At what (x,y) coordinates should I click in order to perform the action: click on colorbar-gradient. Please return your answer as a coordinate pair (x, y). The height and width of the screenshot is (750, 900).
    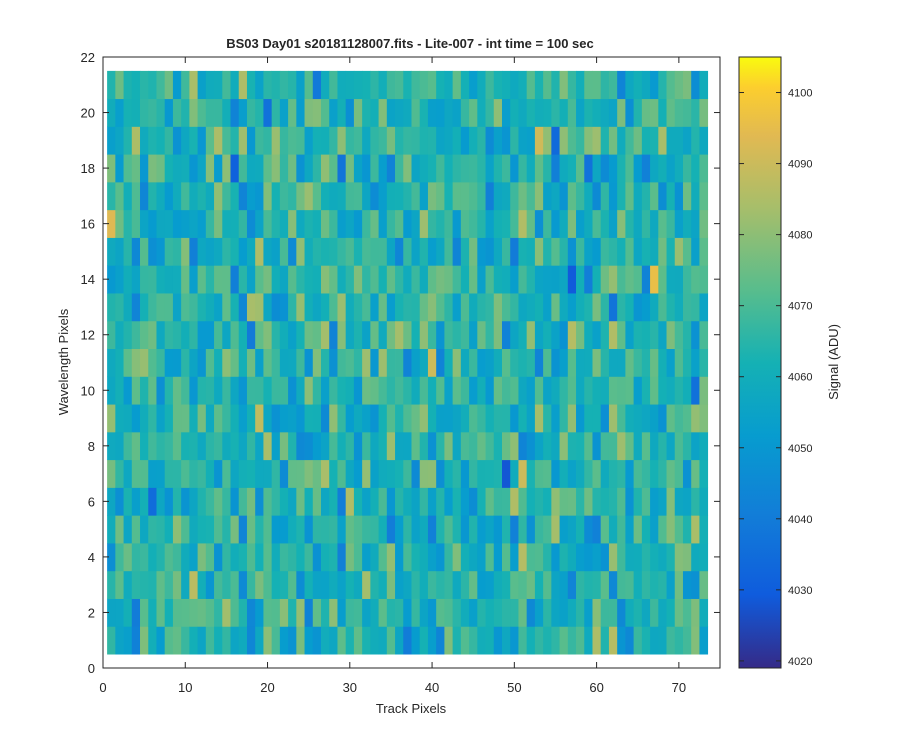
    Looking at the image, I should click on (760, 362).